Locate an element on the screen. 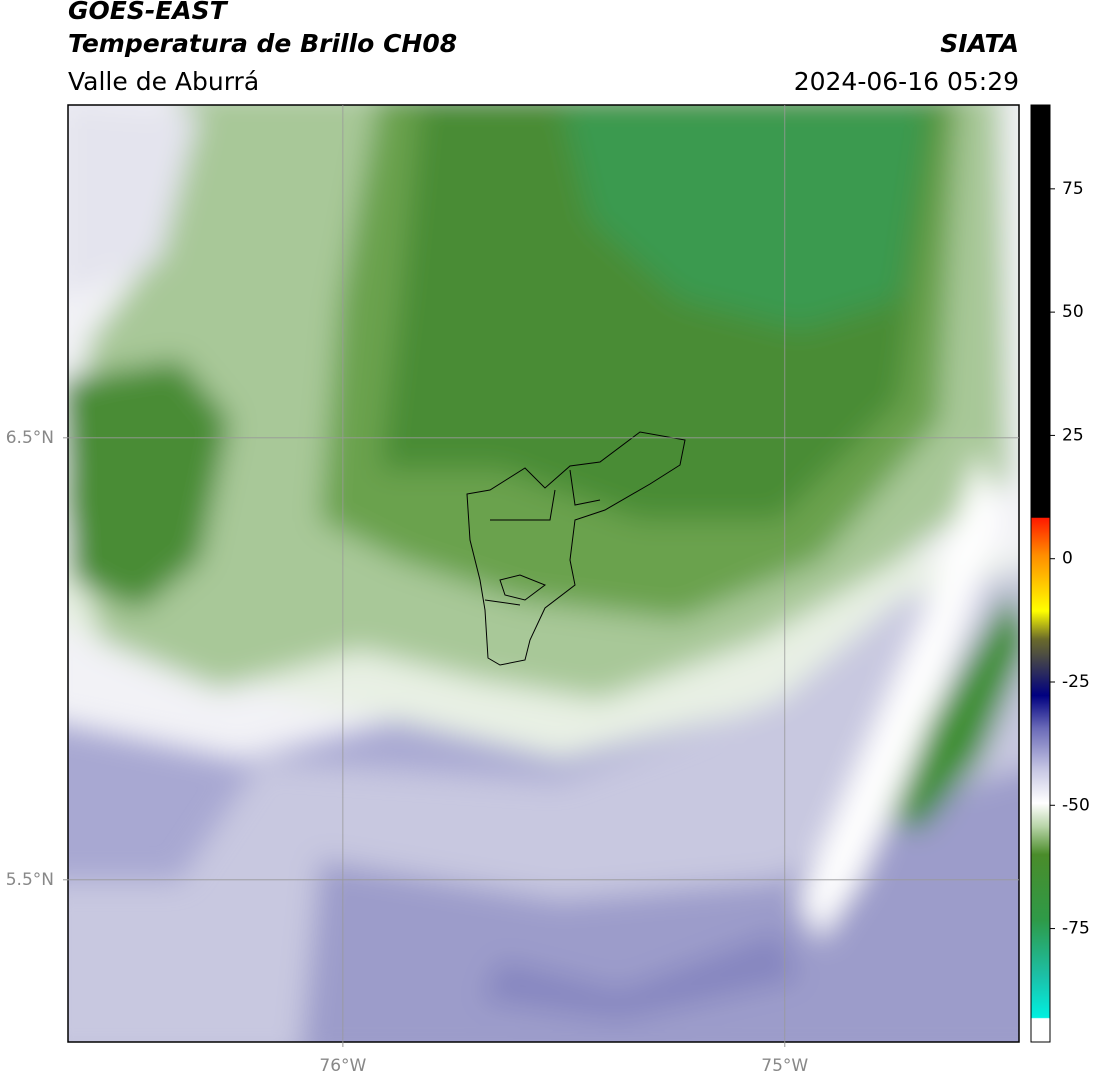  title: GOES-EAST is located at coordinates (148, 12).